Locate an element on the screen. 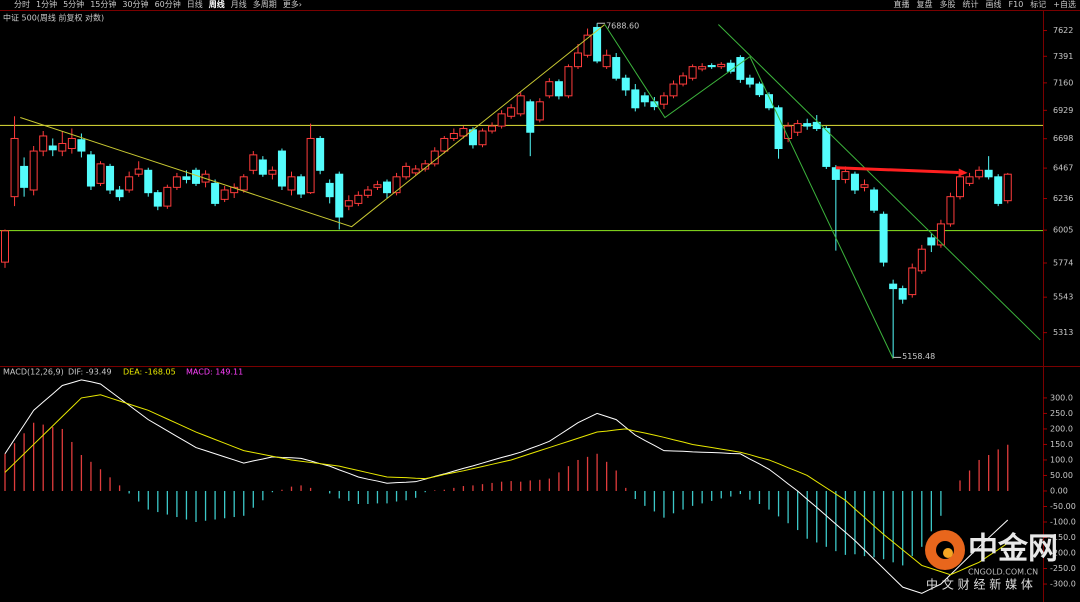  annotation-label: 5158.48 is located at coordinates (918, 356).